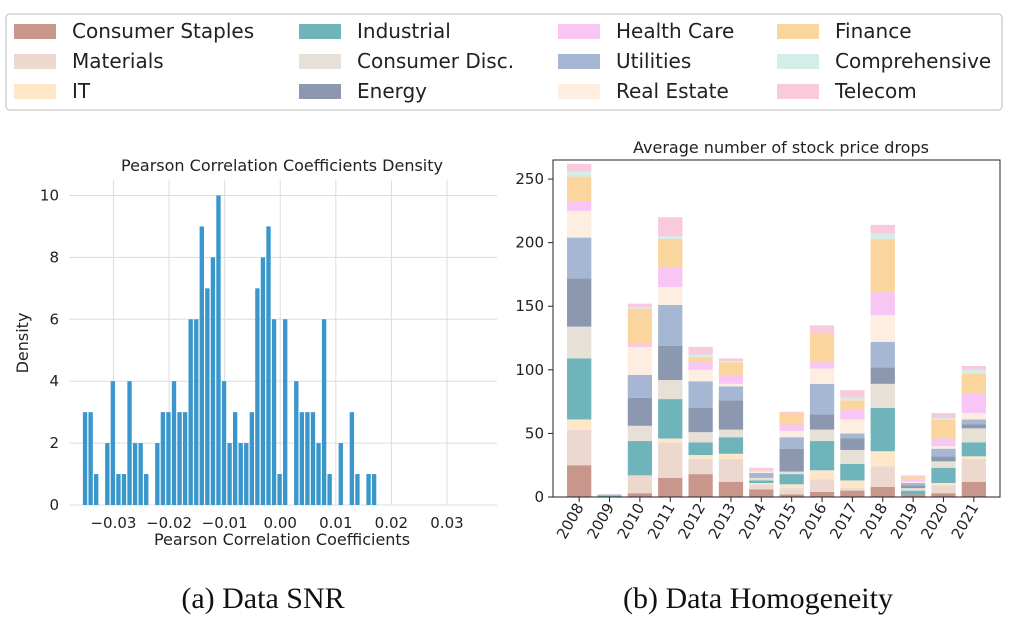 The width and height of the screenshot is (1014, 618). I want to click on stack-title: Average number of stock price drops, so click(781, 147).